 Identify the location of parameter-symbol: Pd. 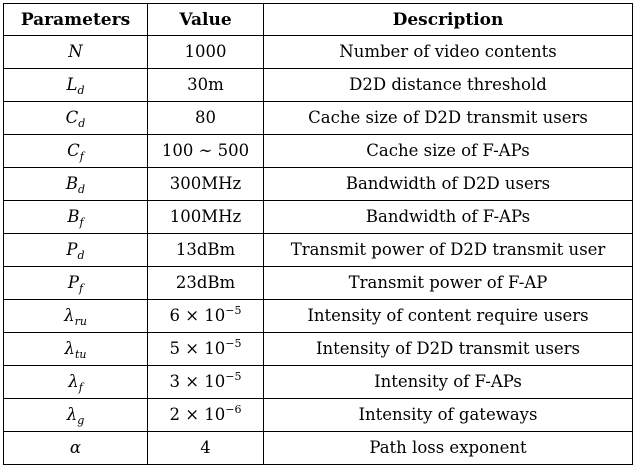
(75, 251).